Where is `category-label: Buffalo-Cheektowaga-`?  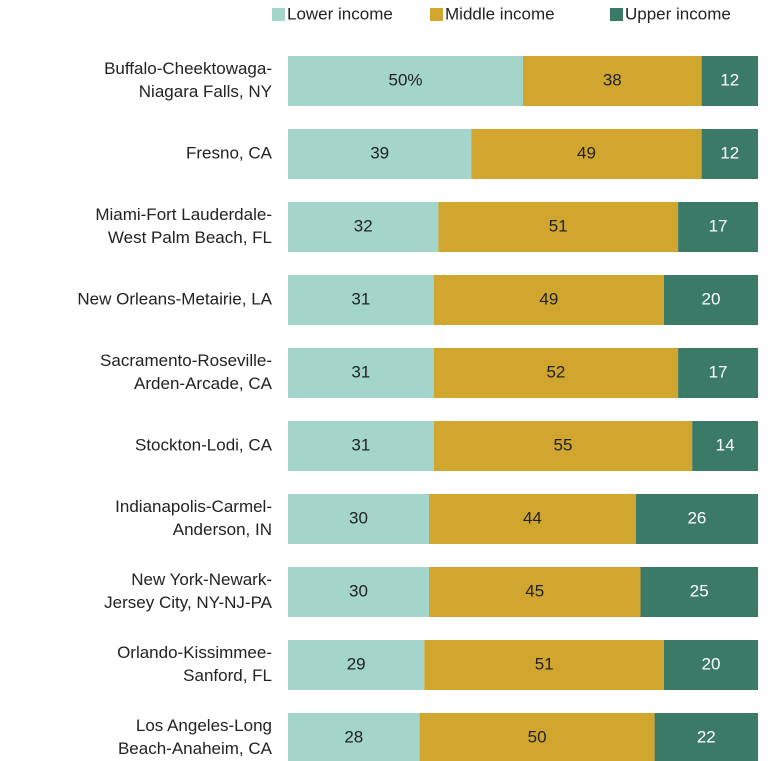
category-label: Buffalo-Cheektowaga- is located at coordinates (188, 68).